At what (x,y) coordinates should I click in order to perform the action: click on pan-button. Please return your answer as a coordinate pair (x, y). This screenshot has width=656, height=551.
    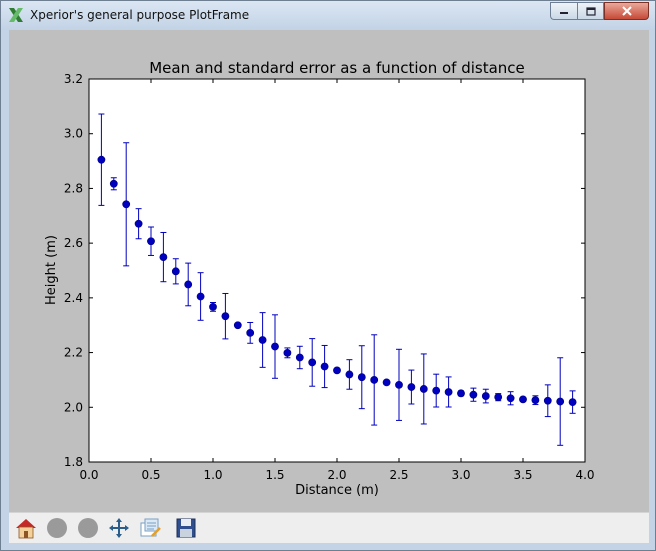
    Looking at the image, I should click on (119, 528).